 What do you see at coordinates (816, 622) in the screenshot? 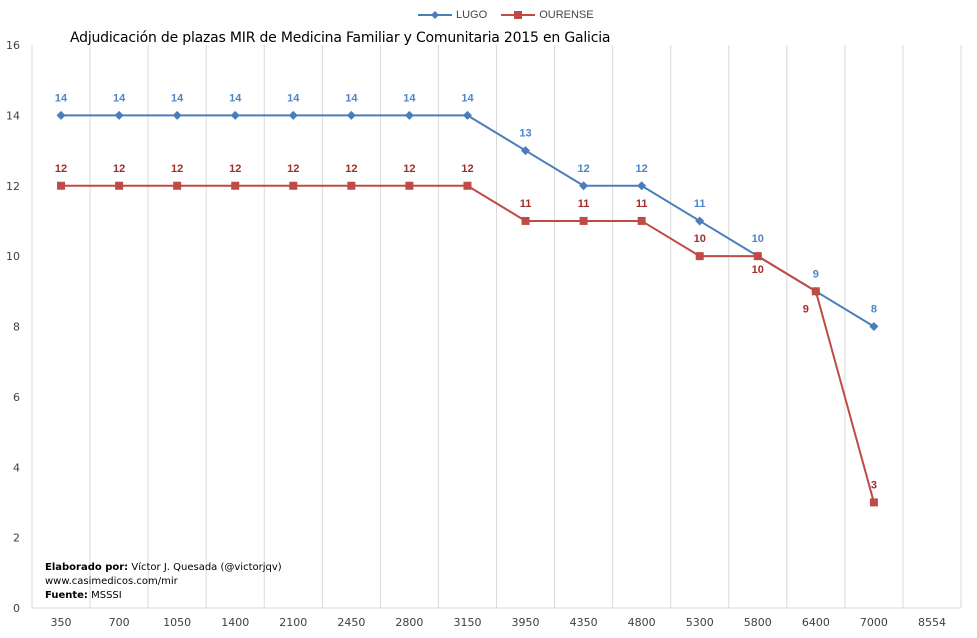
I see `x-tick-label: 6400` at bounding box center [816, 622].